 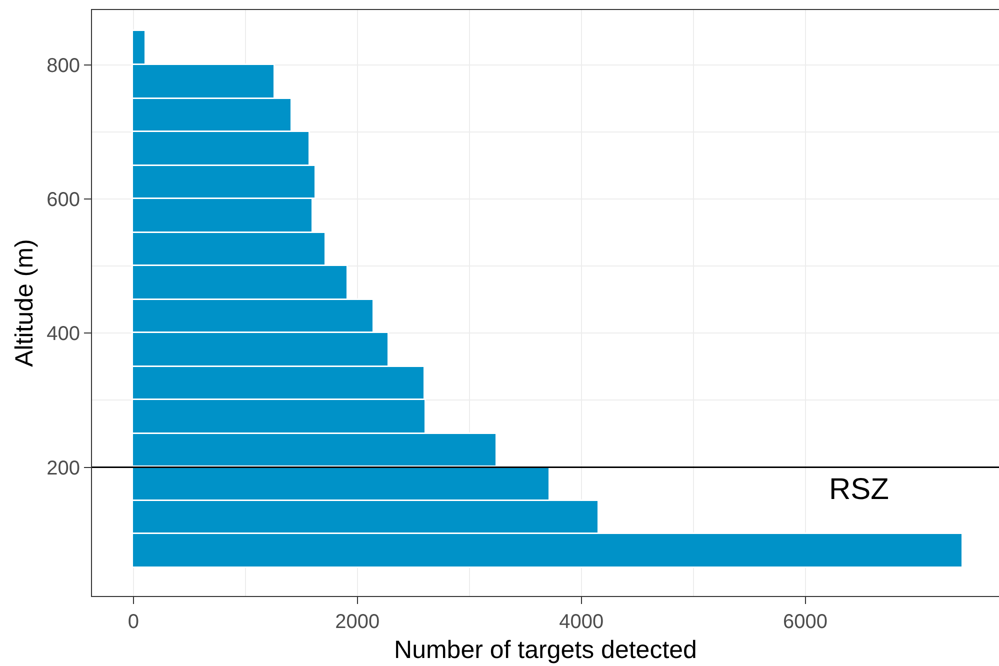 I want to click on x-tick-label: 0, so click(x=133, y=622).